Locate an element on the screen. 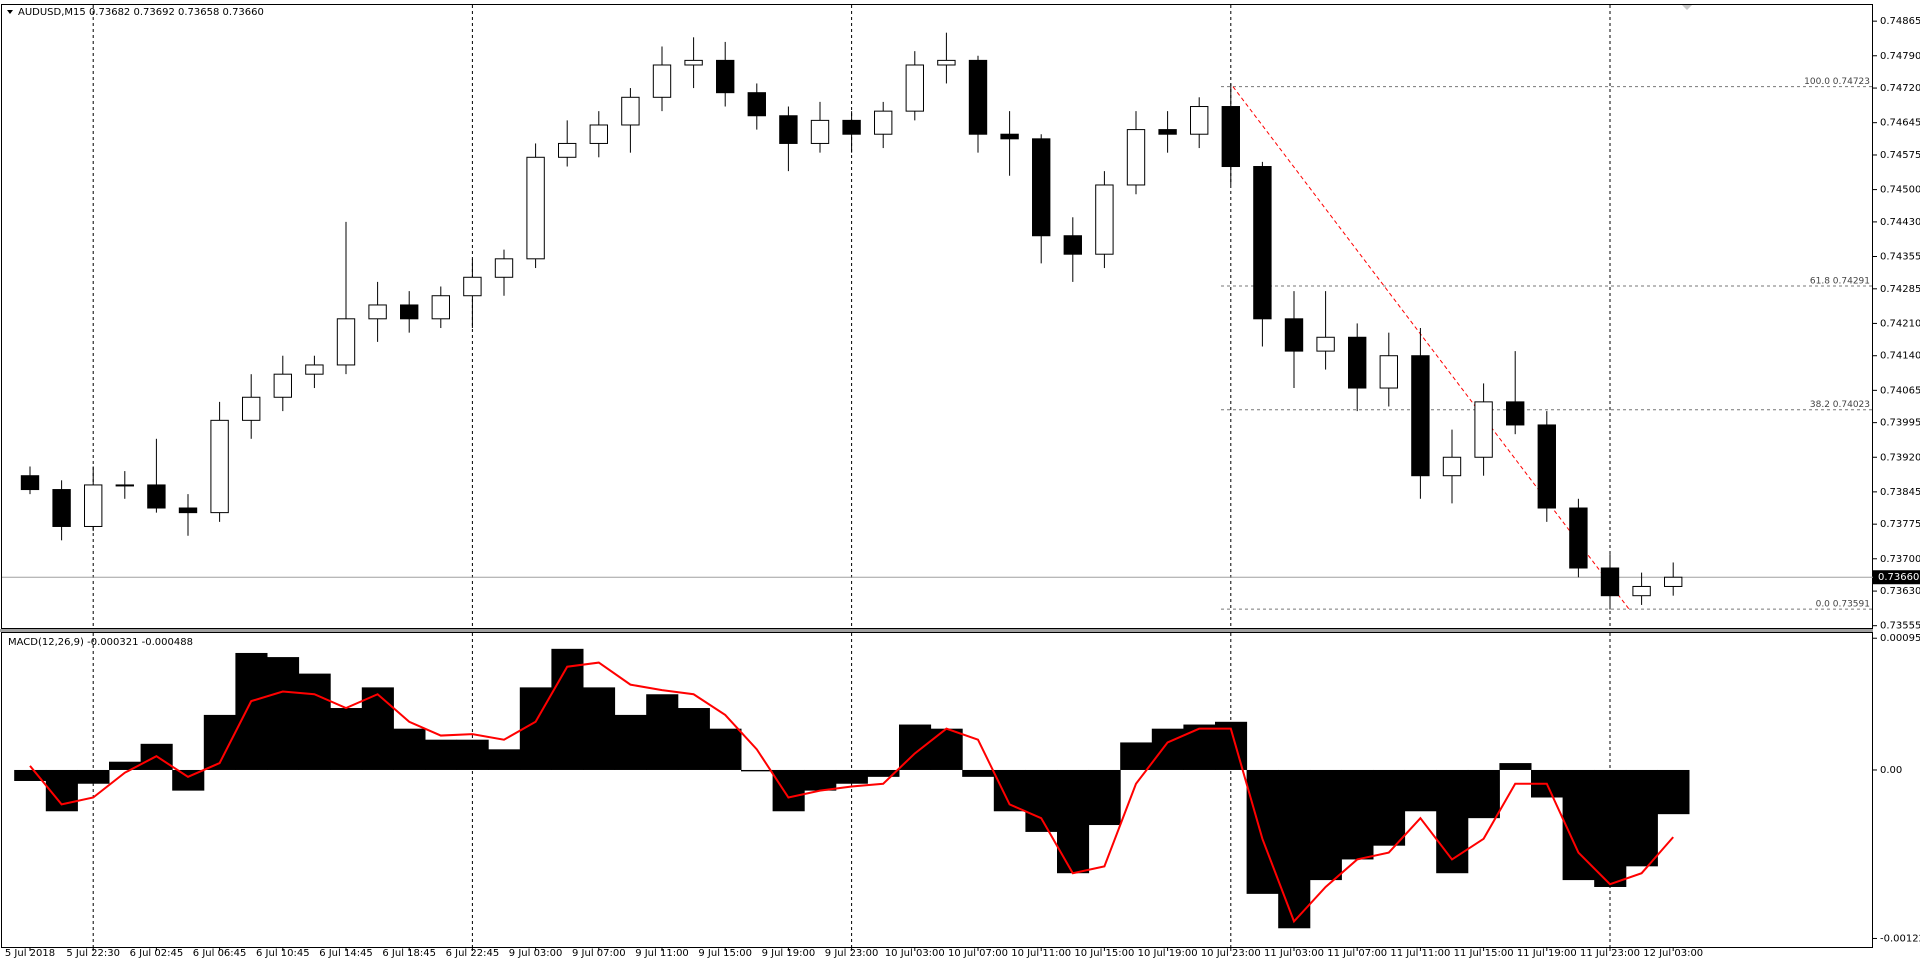 Image resolution: width=1920 pixels, height=967 pixels. y-tick-label: 0.74065 is located at coordinates (1900, 390).